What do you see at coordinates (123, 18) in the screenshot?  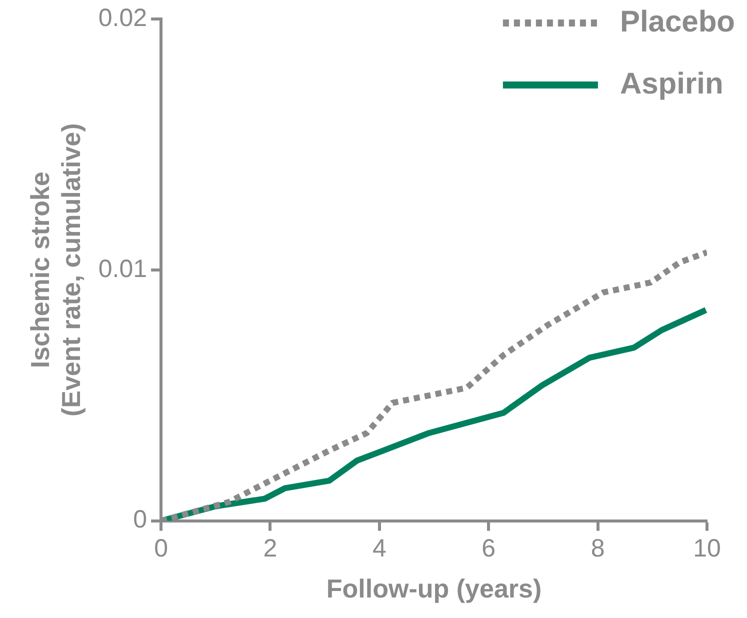 I see `y-tick-label: 0.02` at bounding box center [123, 18].